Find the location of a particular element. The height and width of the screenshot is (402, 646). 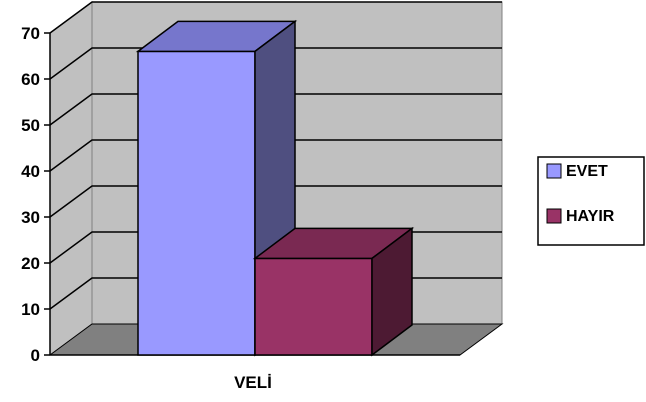

bar-hayir is located at coordinates (333, 291).